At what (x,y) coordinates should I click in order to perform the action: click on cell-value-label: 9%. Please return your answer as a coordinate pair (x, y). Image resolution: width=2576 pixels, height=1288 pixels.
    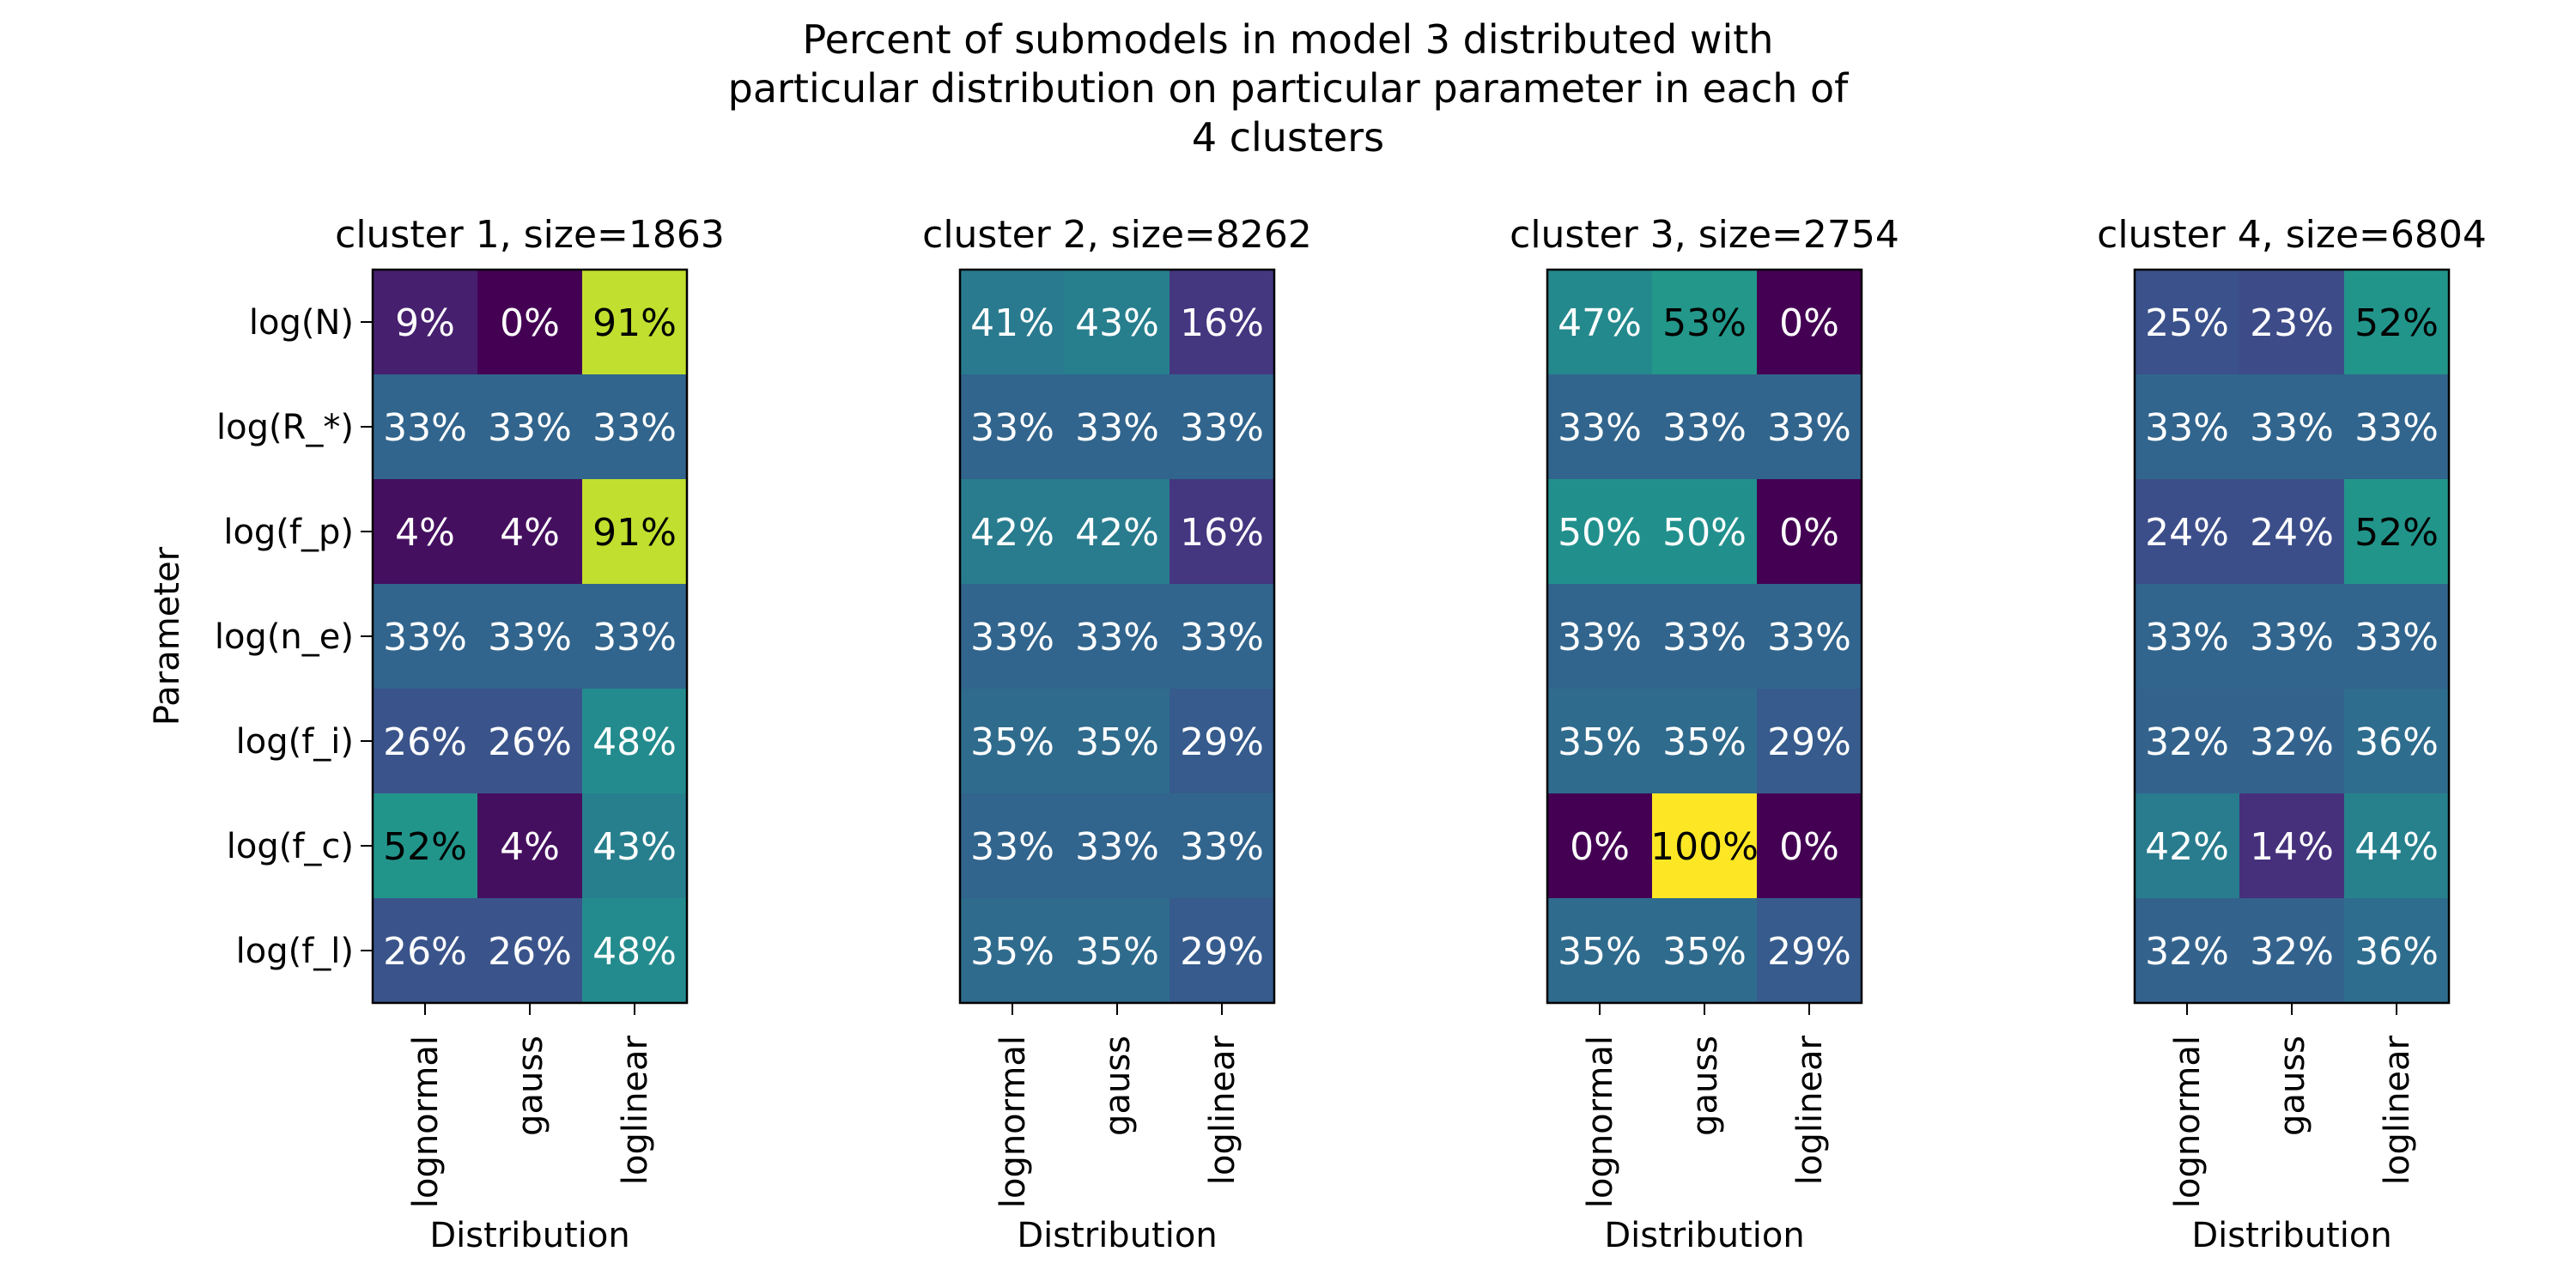
    Looking at the image, I should click on (425, 323).